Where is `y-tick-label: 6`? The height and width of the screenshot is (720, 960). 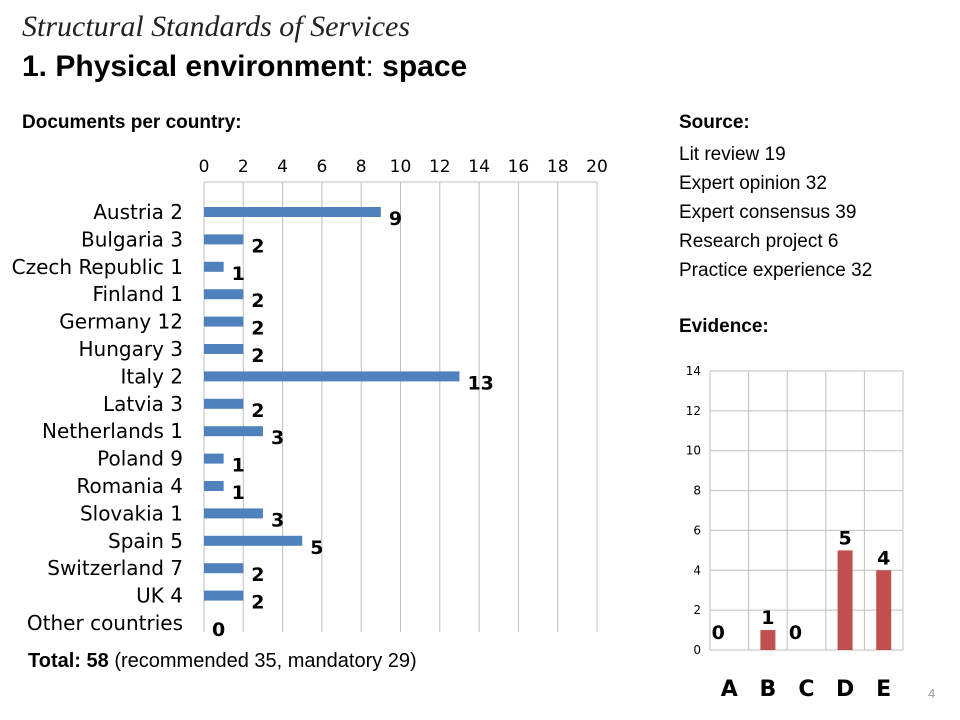
y-tick-label: 6 is located at coordinates (697, 530).